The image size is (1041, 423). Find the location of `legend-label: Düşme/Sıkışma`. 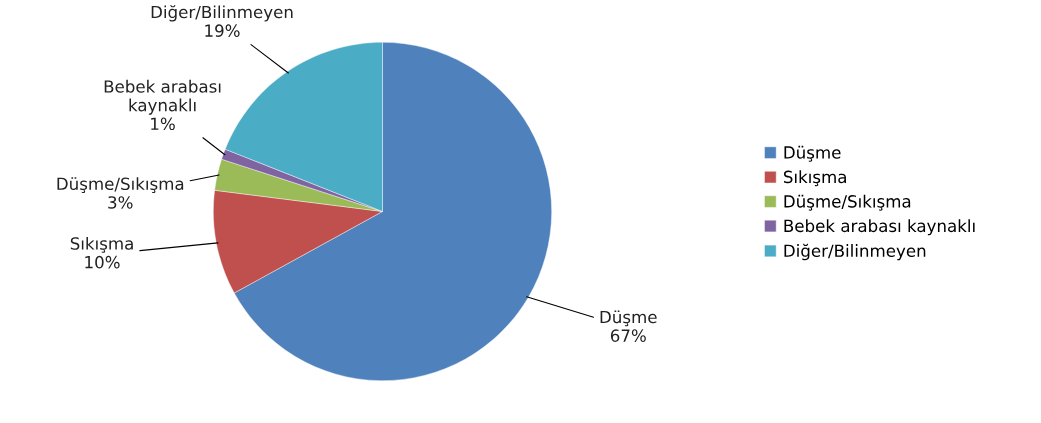

legend-label: Düşme/Sıkışma is located at coordinates (847, 202).